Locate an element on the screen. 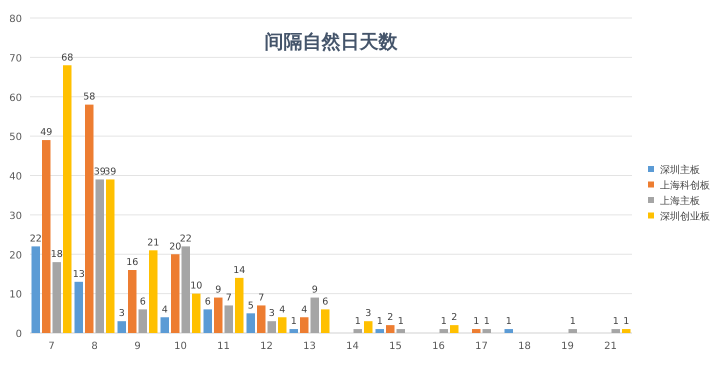  x-tick-label: 14 is located at coordinates (352, 346).